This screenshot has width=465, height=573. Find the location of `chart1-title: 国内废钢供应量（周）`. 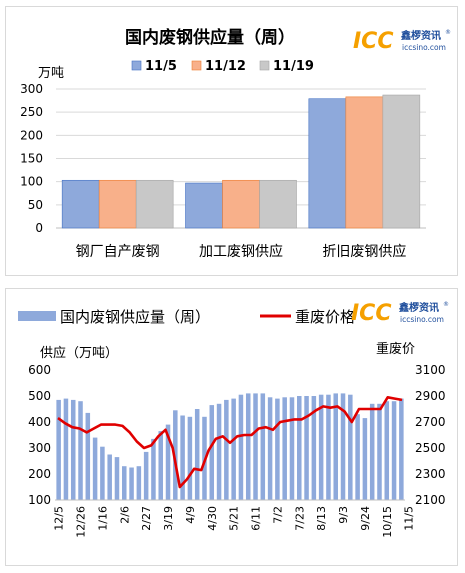

chart1-title: 国内废钢供应量（周） is located at coordinates (210, 37).